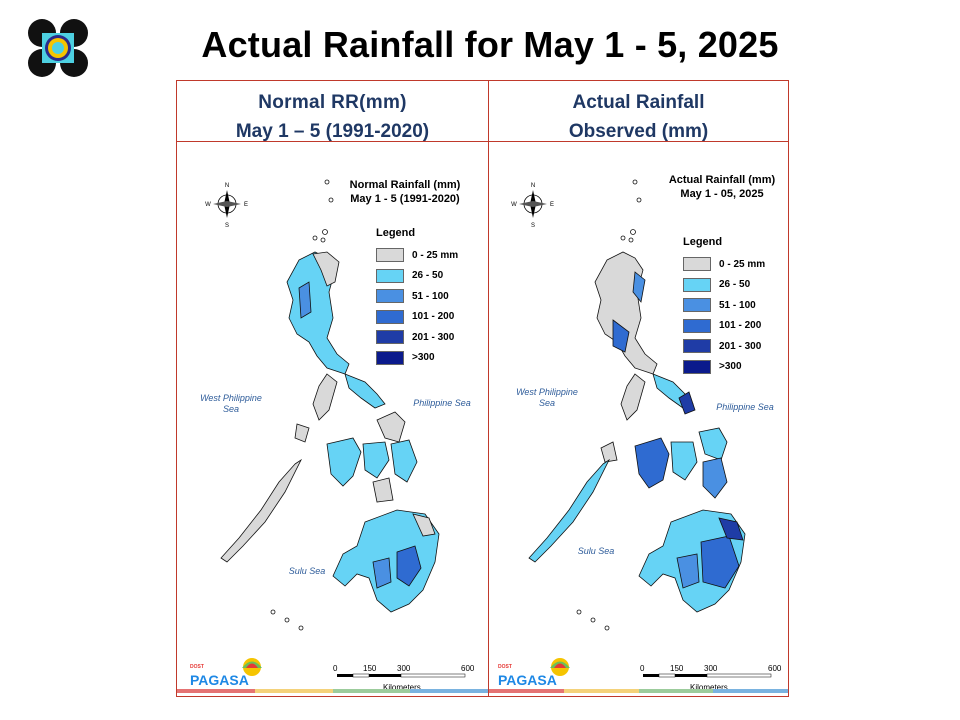 The height and width of the screenshot is (720, 960). I want to click on left-scale-labels: 0 150 300 600 Kilometers, so click(404, 678).